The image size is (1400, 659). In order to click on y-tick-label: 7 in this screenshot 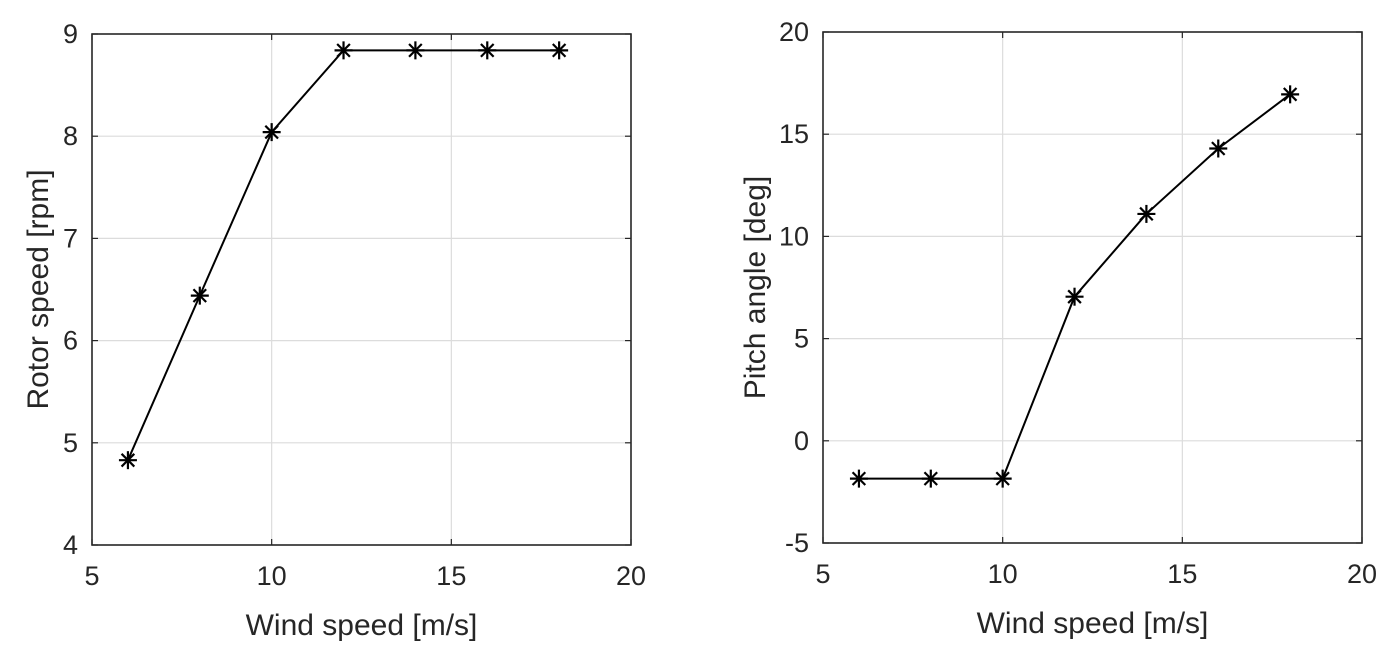, I will do `click(70, 238)`.